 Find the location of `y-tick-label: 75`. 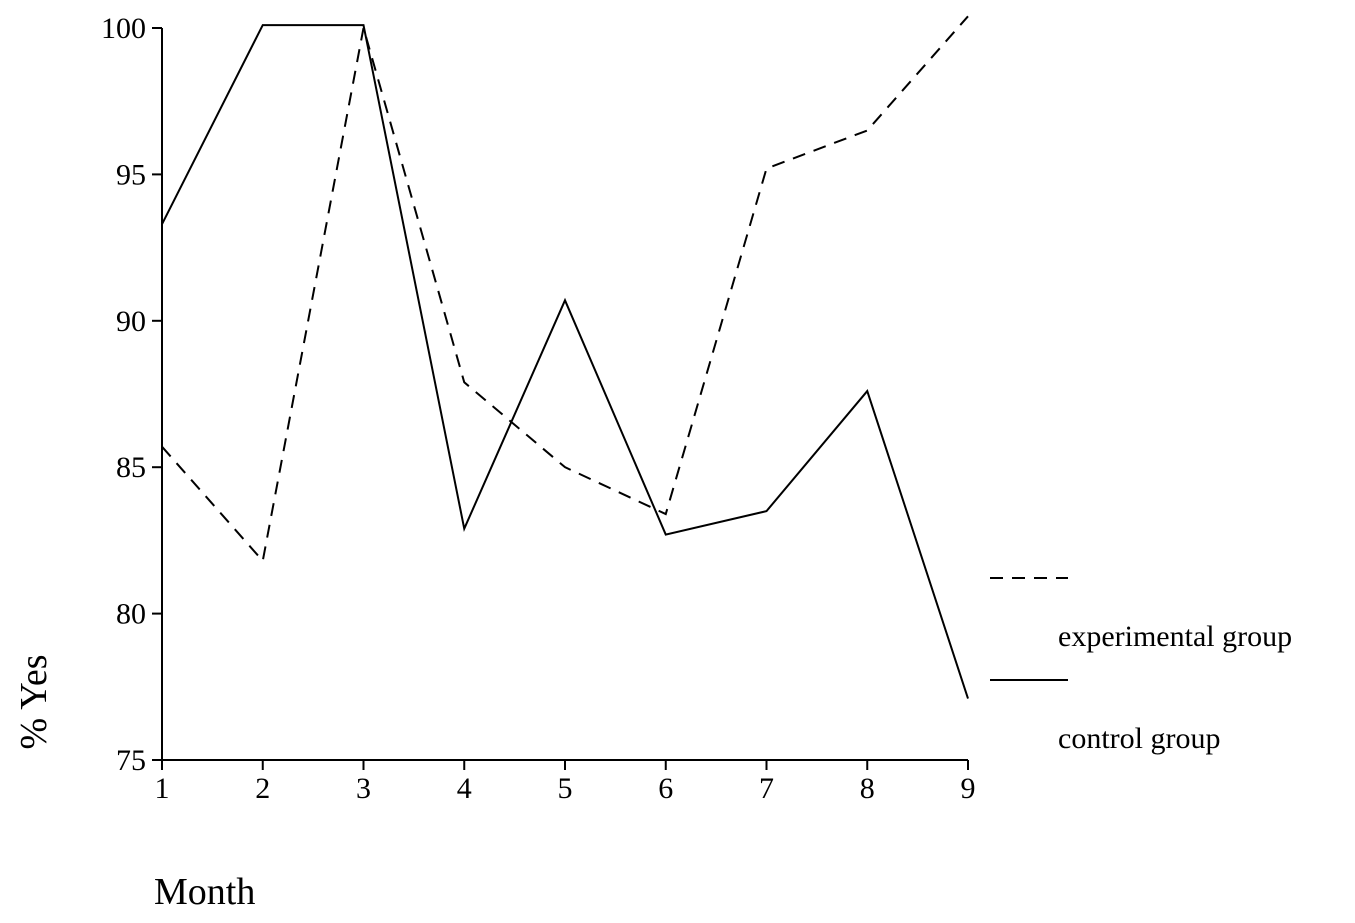

y-tick-label: 75 is located at coordinates (131, 760).